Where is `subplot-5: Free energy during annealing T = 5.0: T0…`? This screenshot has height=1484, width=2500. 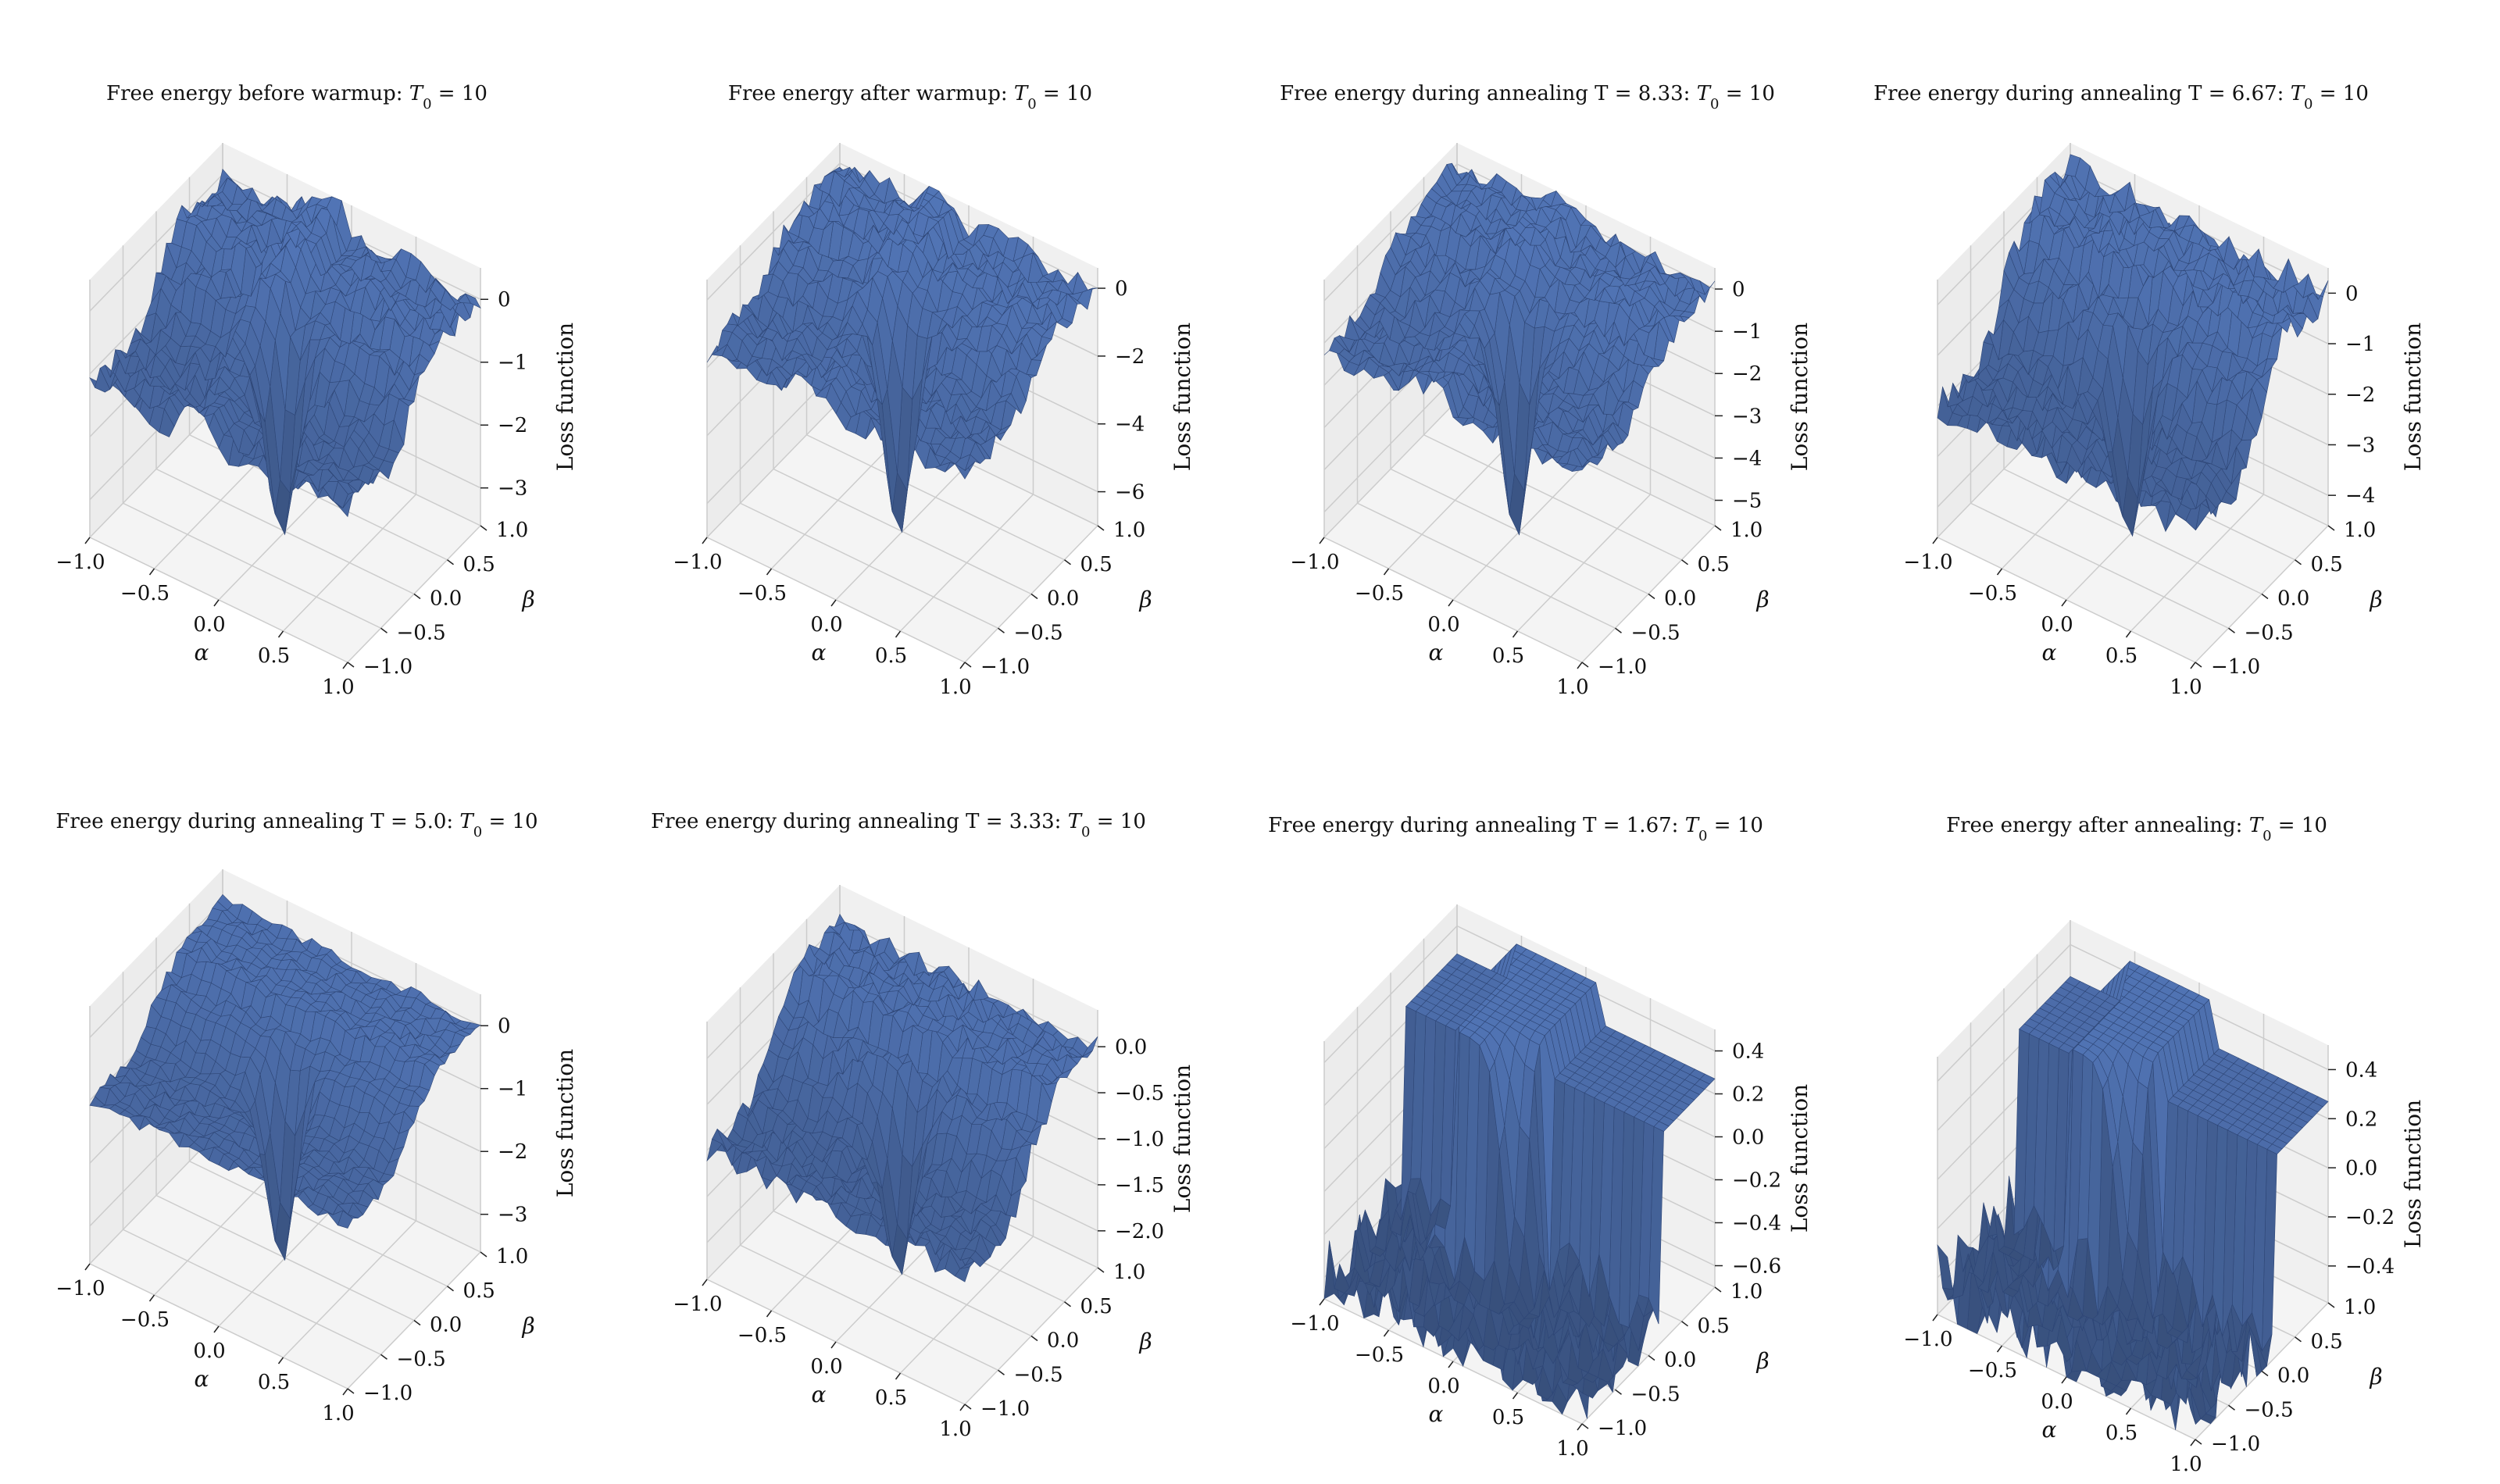 subplot-5: Free energy during annealing T = 5.0: T0… is located at coordinates (316, 1117).